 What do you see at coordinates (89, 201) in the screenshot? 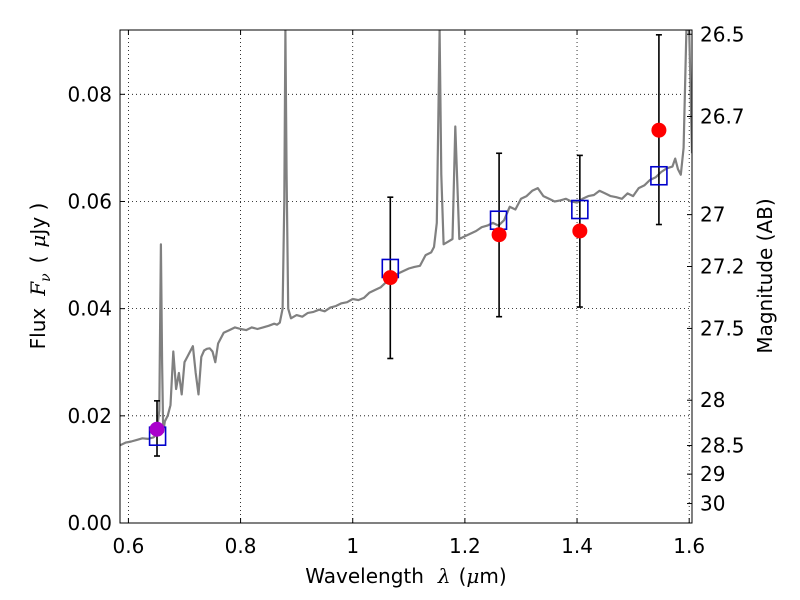
I see `y-tick-label: 0.06` at bounding box center [89, 201].